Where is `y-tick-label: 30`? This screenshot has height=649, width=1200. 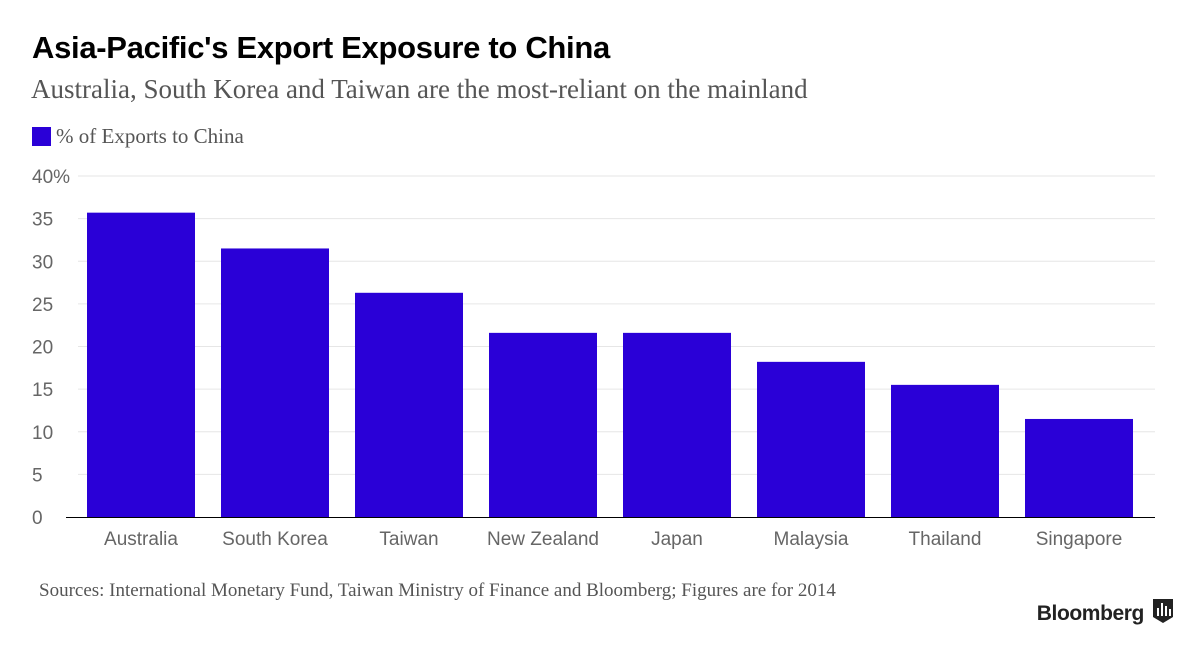 y-tick-label: 30 is located at coordinates (42, 262).